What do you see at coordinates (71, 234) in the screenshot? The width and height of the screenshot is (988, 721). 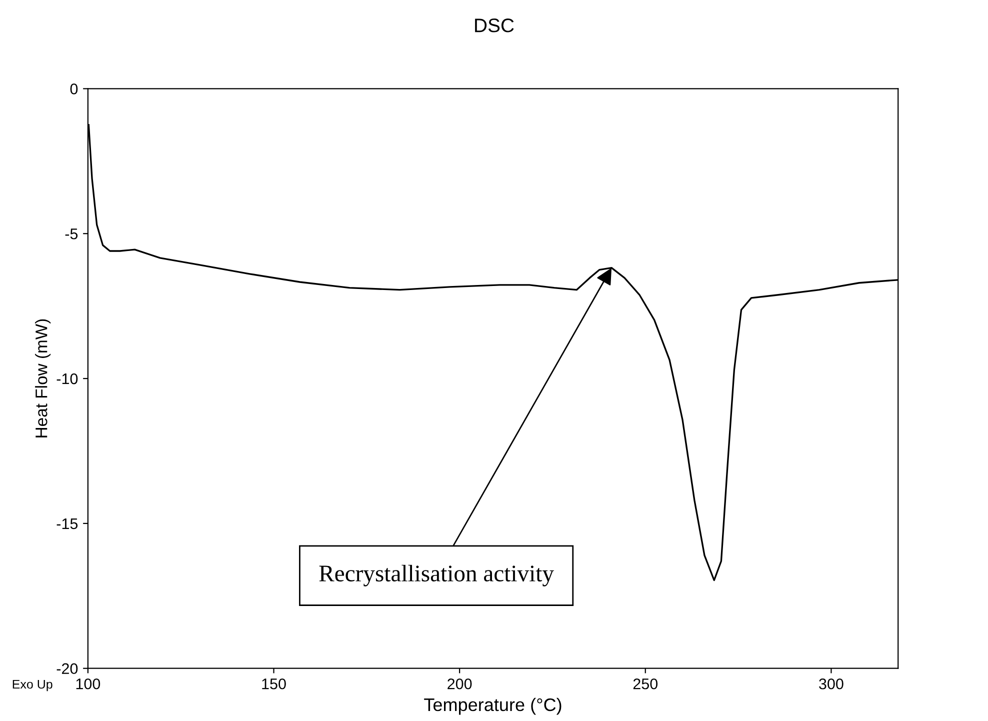 I see `y-tick-label: -5` at bounding box center [71, 234].